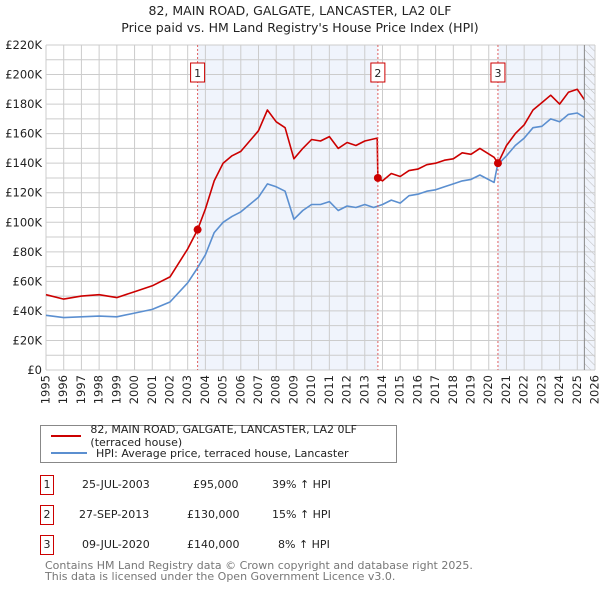 This screenshot has width=600, height=590. I want to click on sale-price: £130,000, so click(213, 514).